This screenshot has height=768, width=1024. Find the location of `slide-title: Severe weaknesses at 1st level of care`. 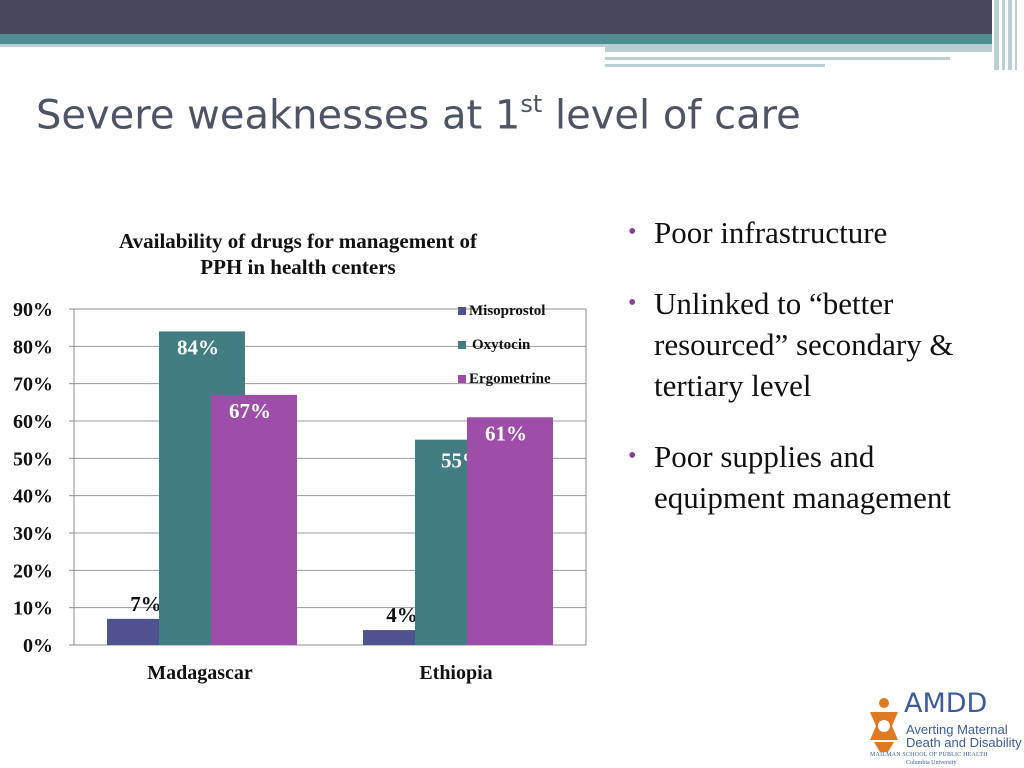

slide-title: Severe weaknesses at 1st level of care is located at coordinates (418, 114).